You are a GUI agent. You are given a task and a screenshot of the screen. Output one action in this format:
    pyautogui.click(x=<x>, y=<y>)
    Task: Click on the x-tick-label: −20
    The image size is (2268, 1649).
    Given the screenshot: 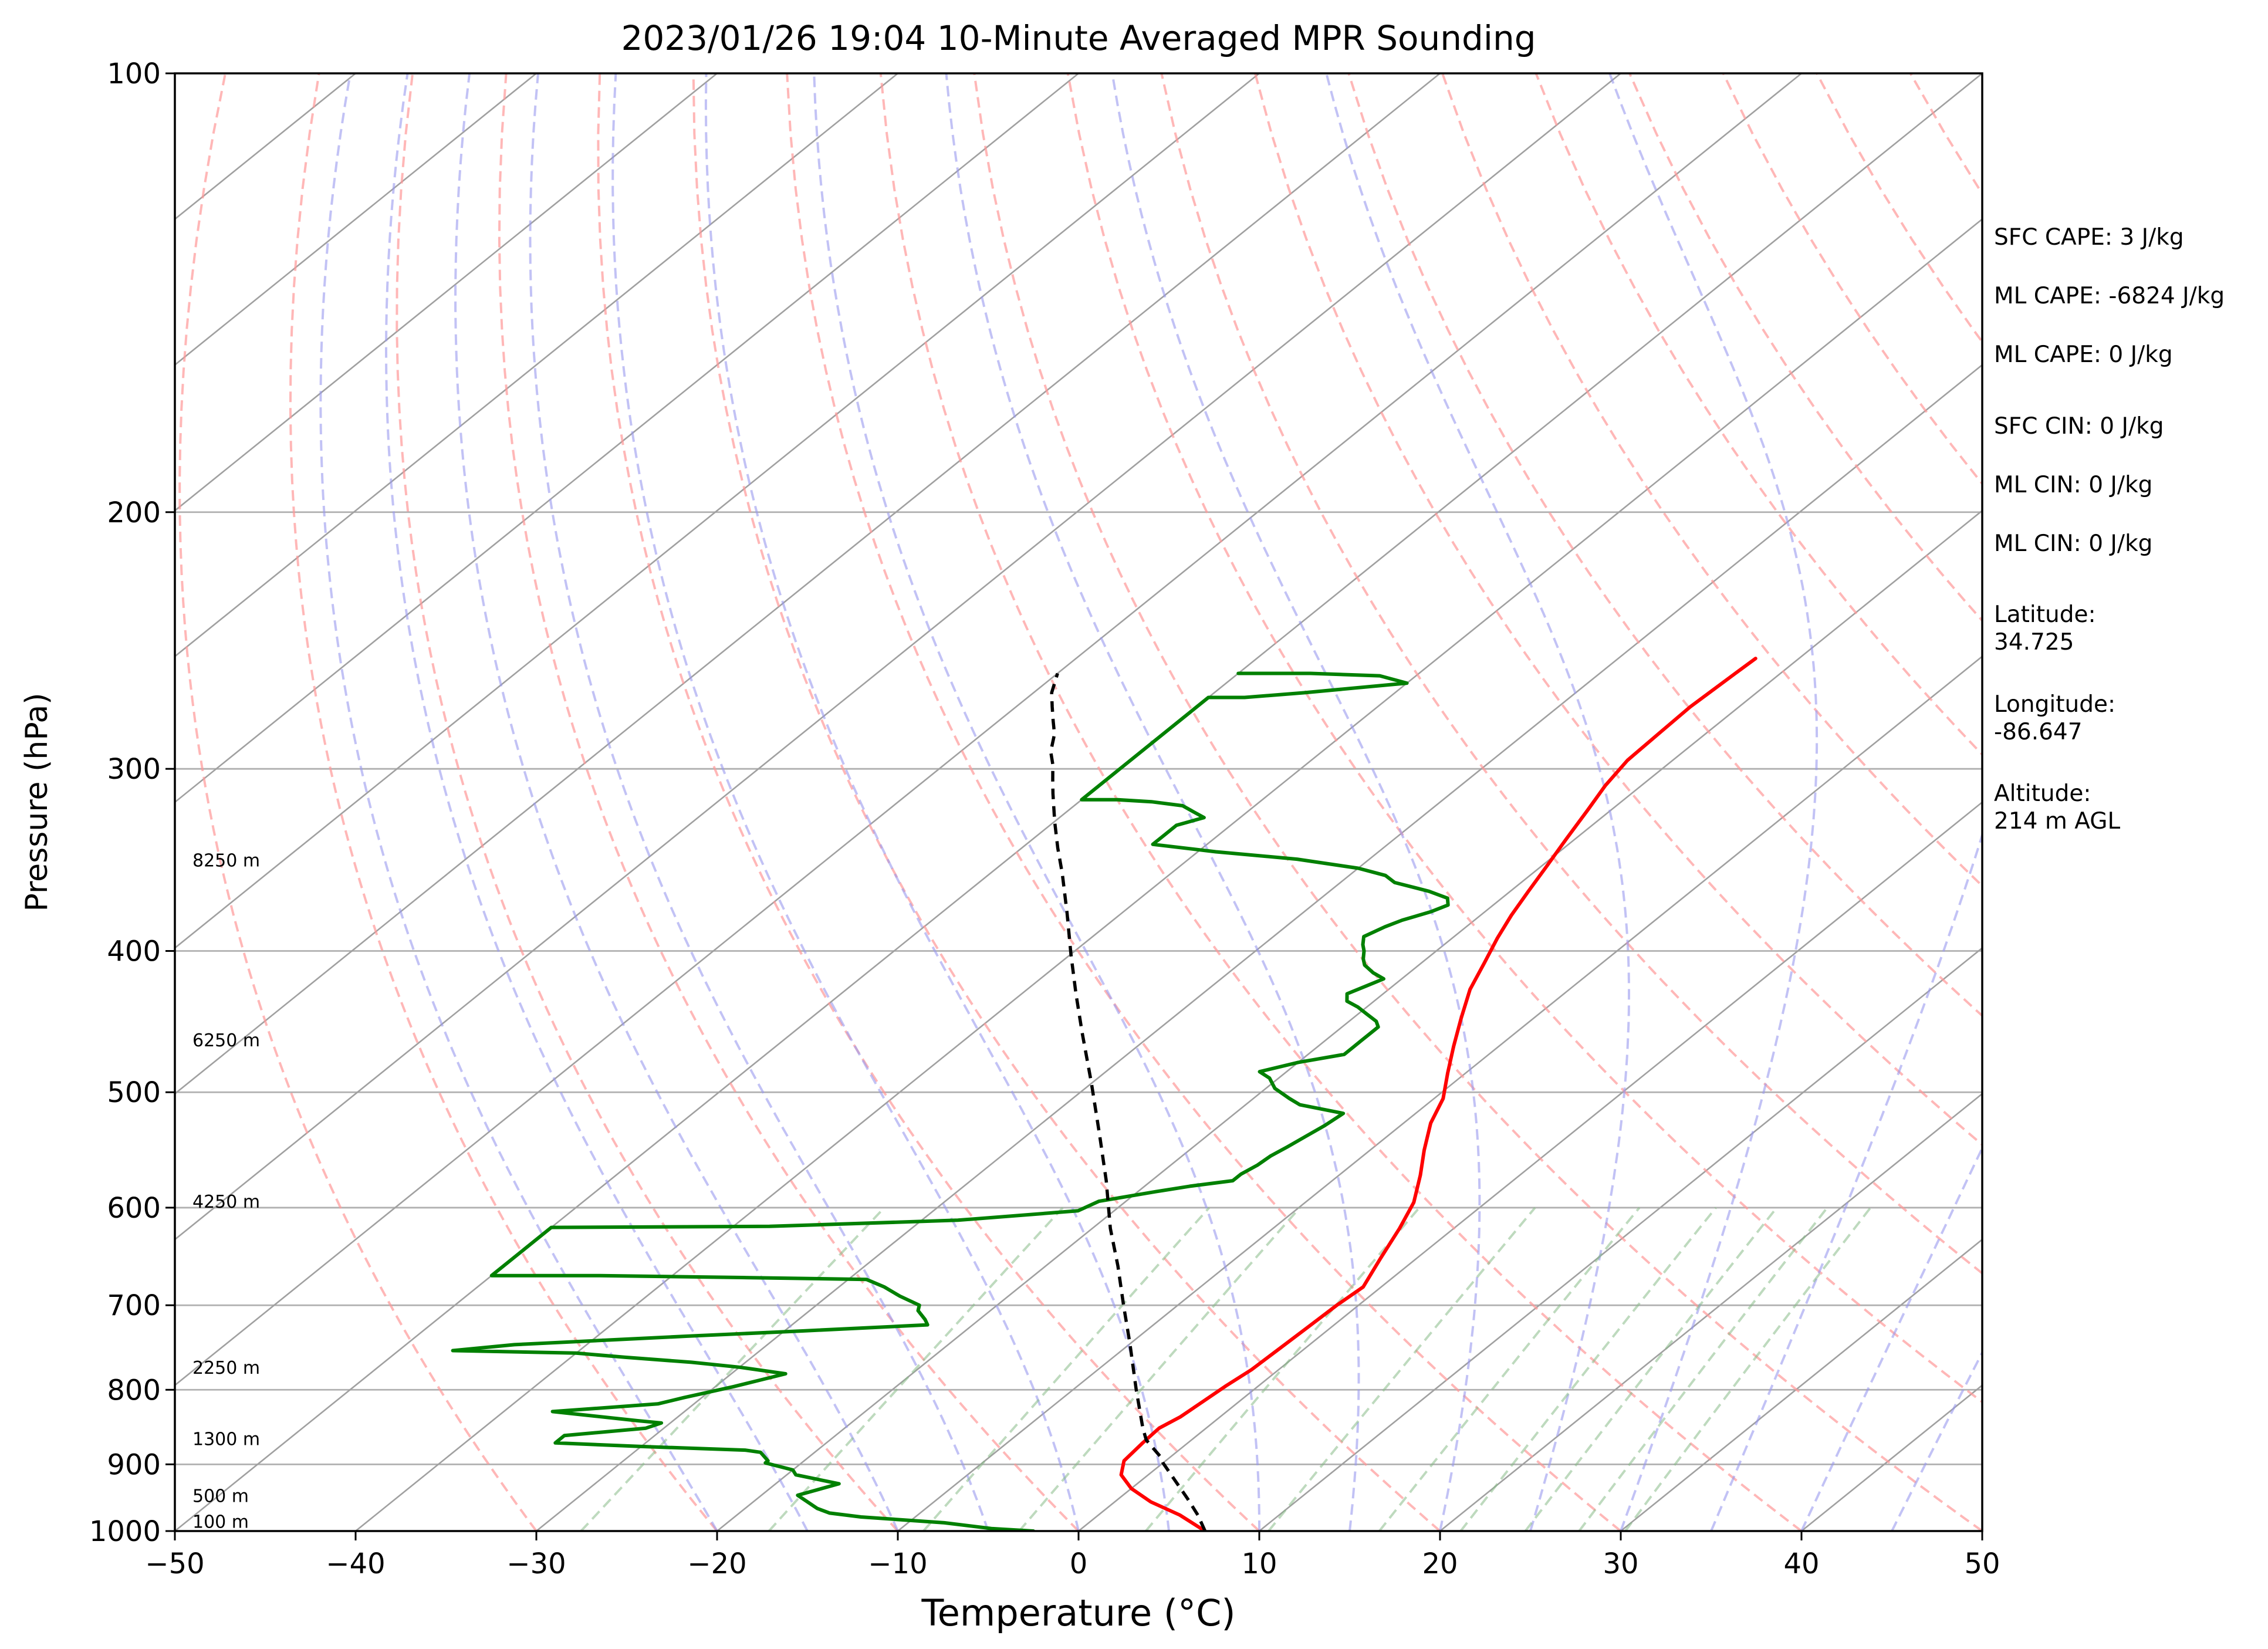 What is the action you would take?
    pyautogui.click(x=716, y=1564)
    